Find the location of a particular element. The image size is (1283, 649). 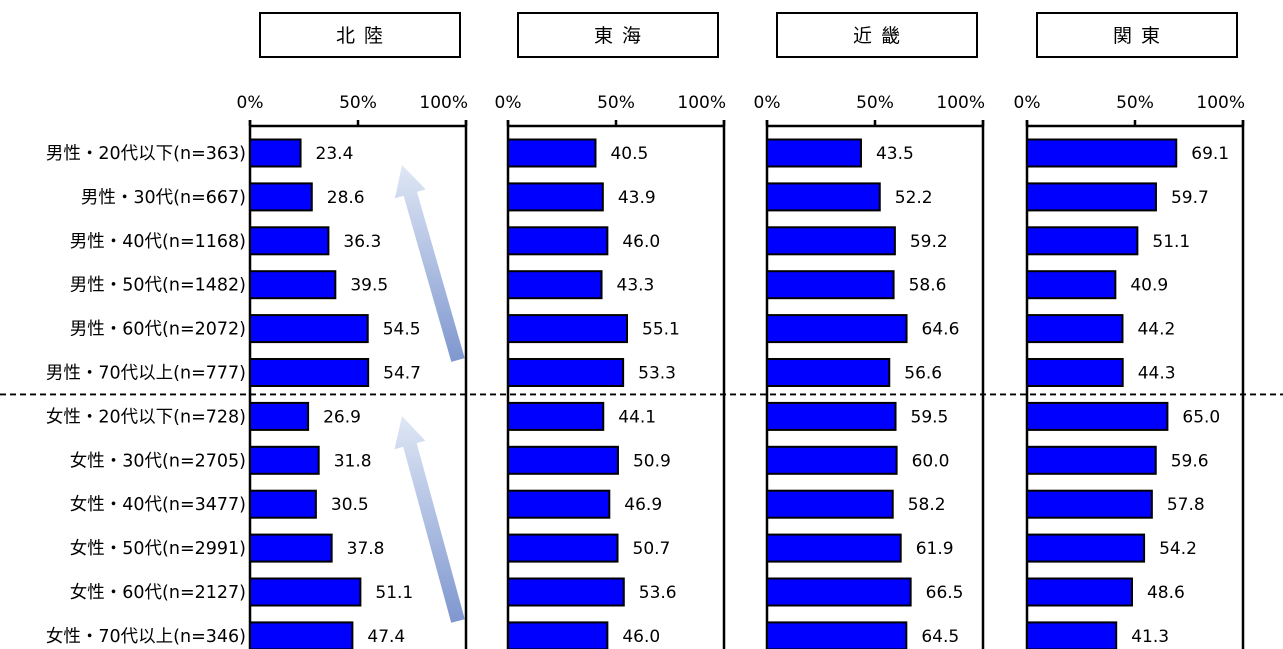

region-title: 近畿 is located at coordinates (881, 36).